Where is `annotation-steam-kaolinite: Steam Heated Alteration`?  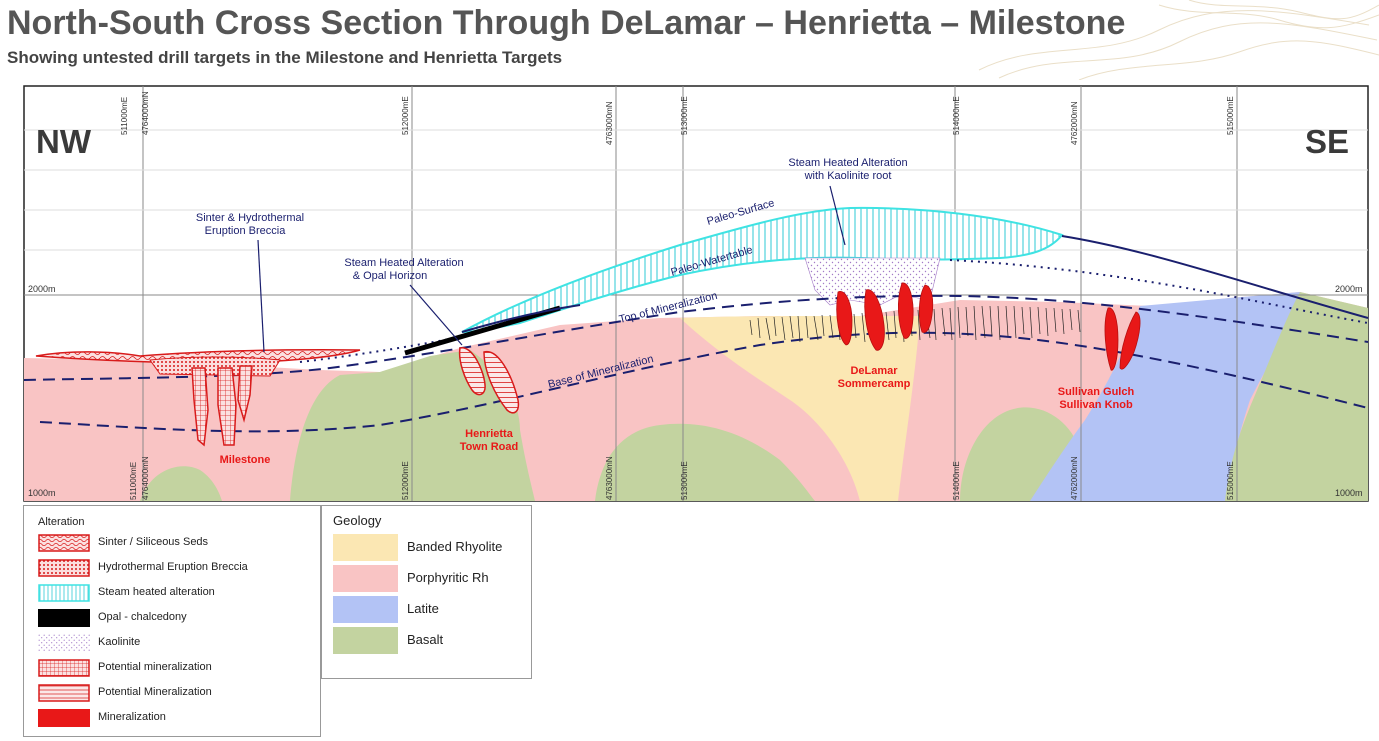
annotation-steam-kaolinite: Steam Heated Alteration is located at coordinates (847, 163).